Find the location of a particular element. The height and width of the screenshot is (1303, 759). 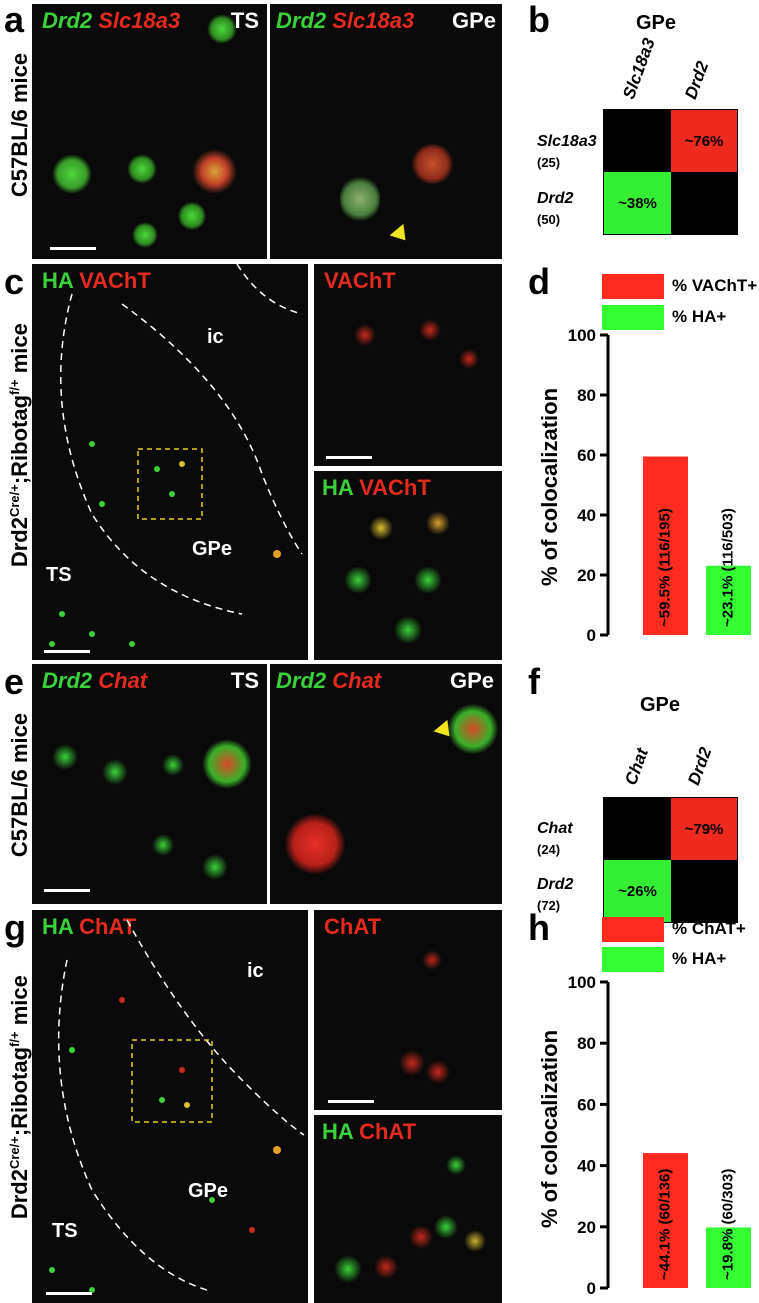

bar-label: ~19.8% (60/303) is located at coordinates (727, 1224).